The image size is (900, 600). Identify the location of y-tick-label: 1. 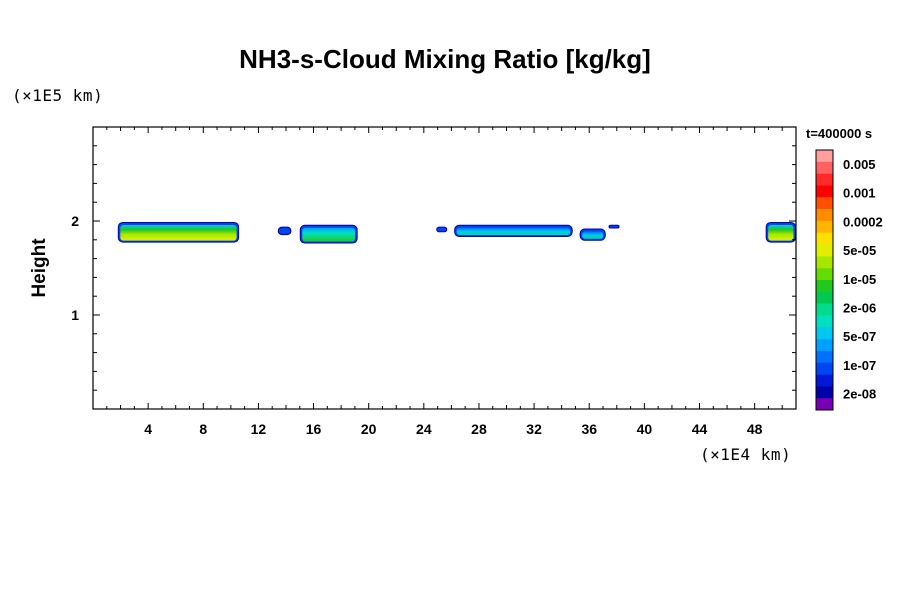
(75, 315).